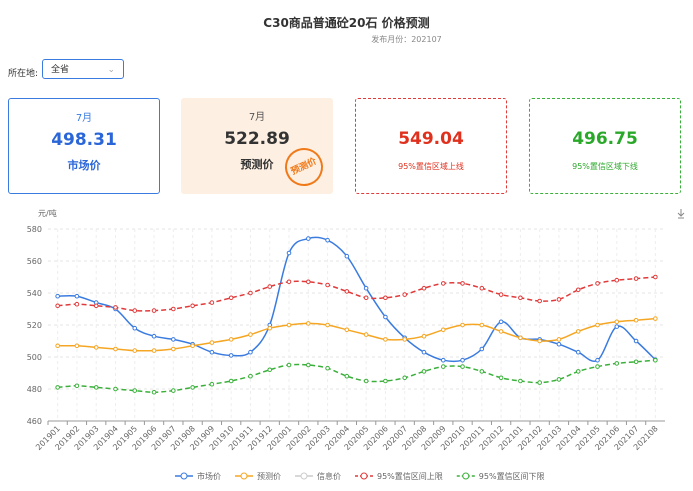 The height and width of the screenshot is (491, 693). Describe the element at coordinates (356, 376) in the screenshot. I see `series-line` at that location.